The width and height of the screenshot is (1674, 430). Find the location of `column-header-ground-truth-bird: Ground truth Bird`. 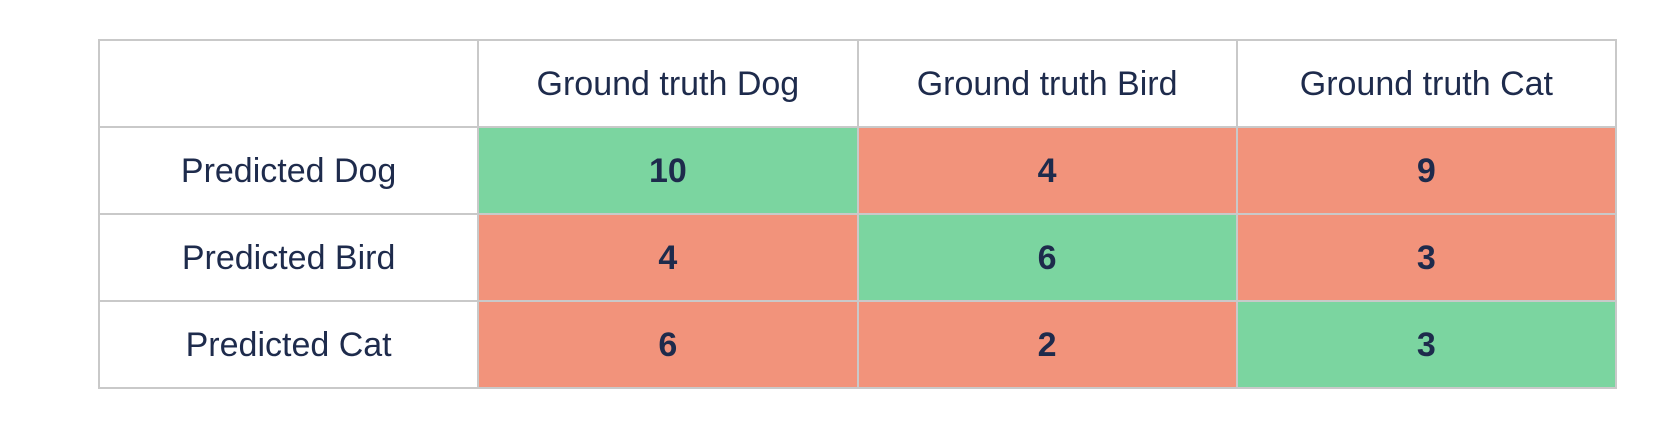

column-header-ground-truth-bird: Ground truth Bird is located at coordinates (1047, 83).